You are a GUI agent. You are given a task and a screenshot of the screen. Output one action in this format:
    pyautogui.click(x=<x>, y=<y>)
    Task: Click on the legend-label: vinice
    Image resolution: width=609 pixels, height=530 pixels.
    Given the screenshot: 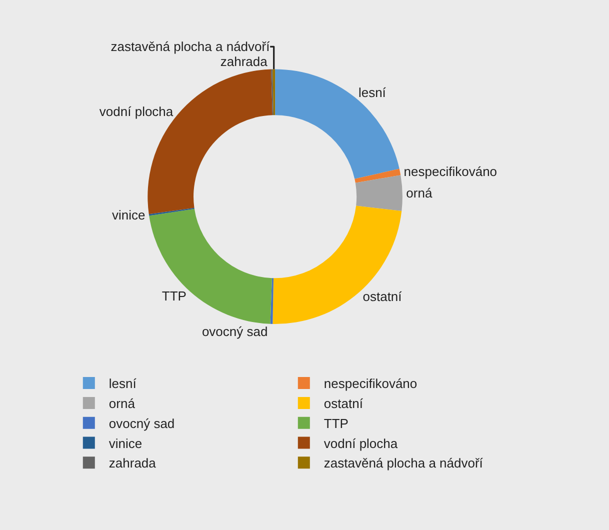 What is the action you would take?
    pyautogui.click(x=125, y=443)
    